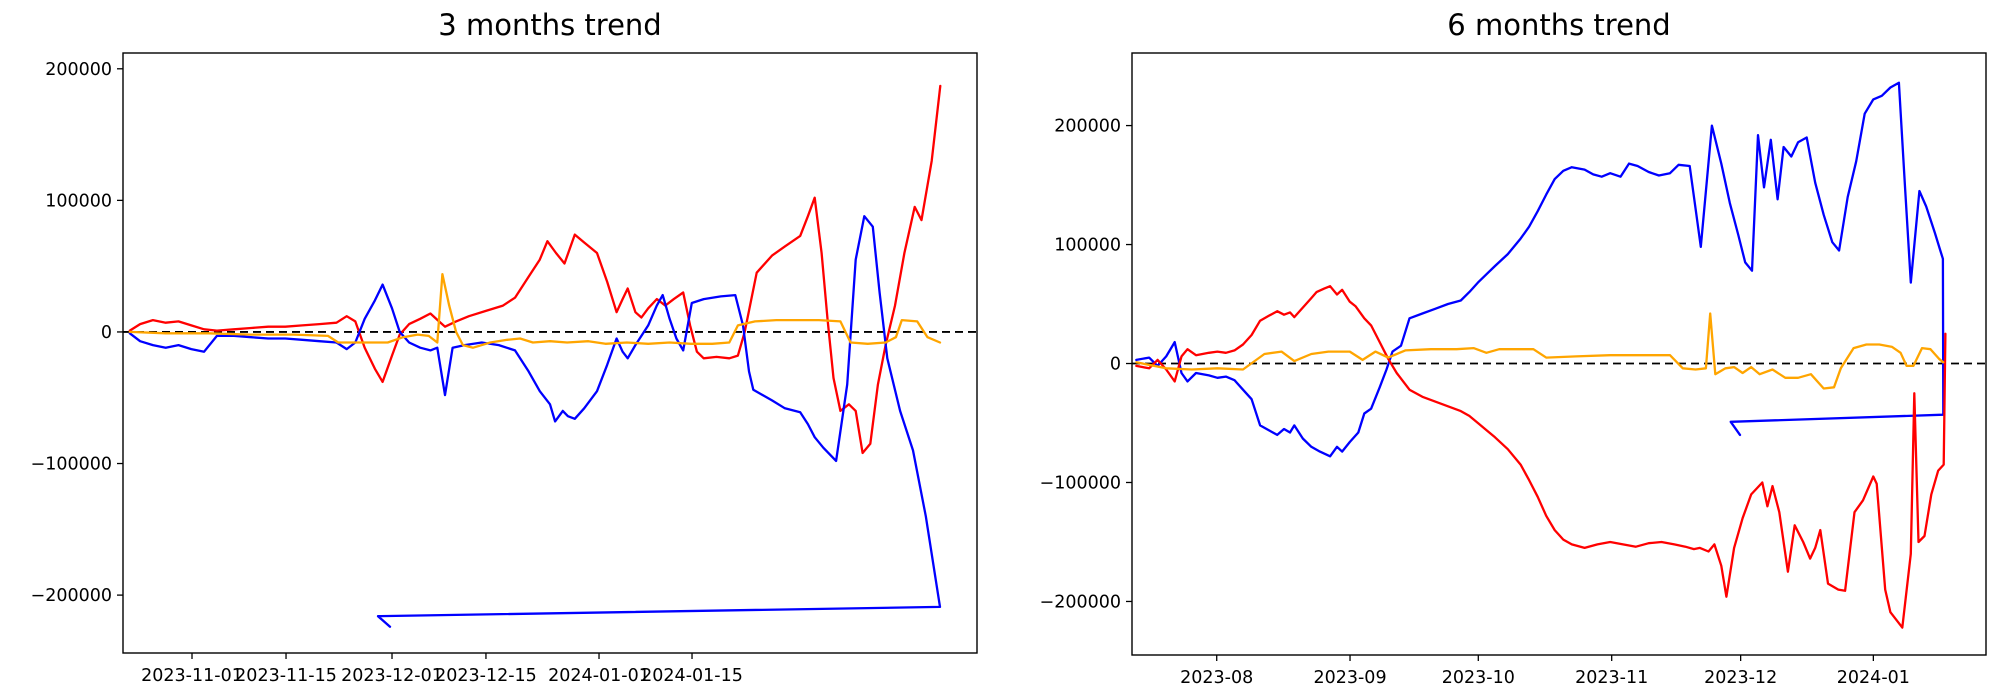 Image resolution: width=2000 pixels, height=700 pixels. What do you see at coordinates (1873, 678) in the screenshot?
I see `x-tick-label: 2024-01` at bounding box center [1873, 678].